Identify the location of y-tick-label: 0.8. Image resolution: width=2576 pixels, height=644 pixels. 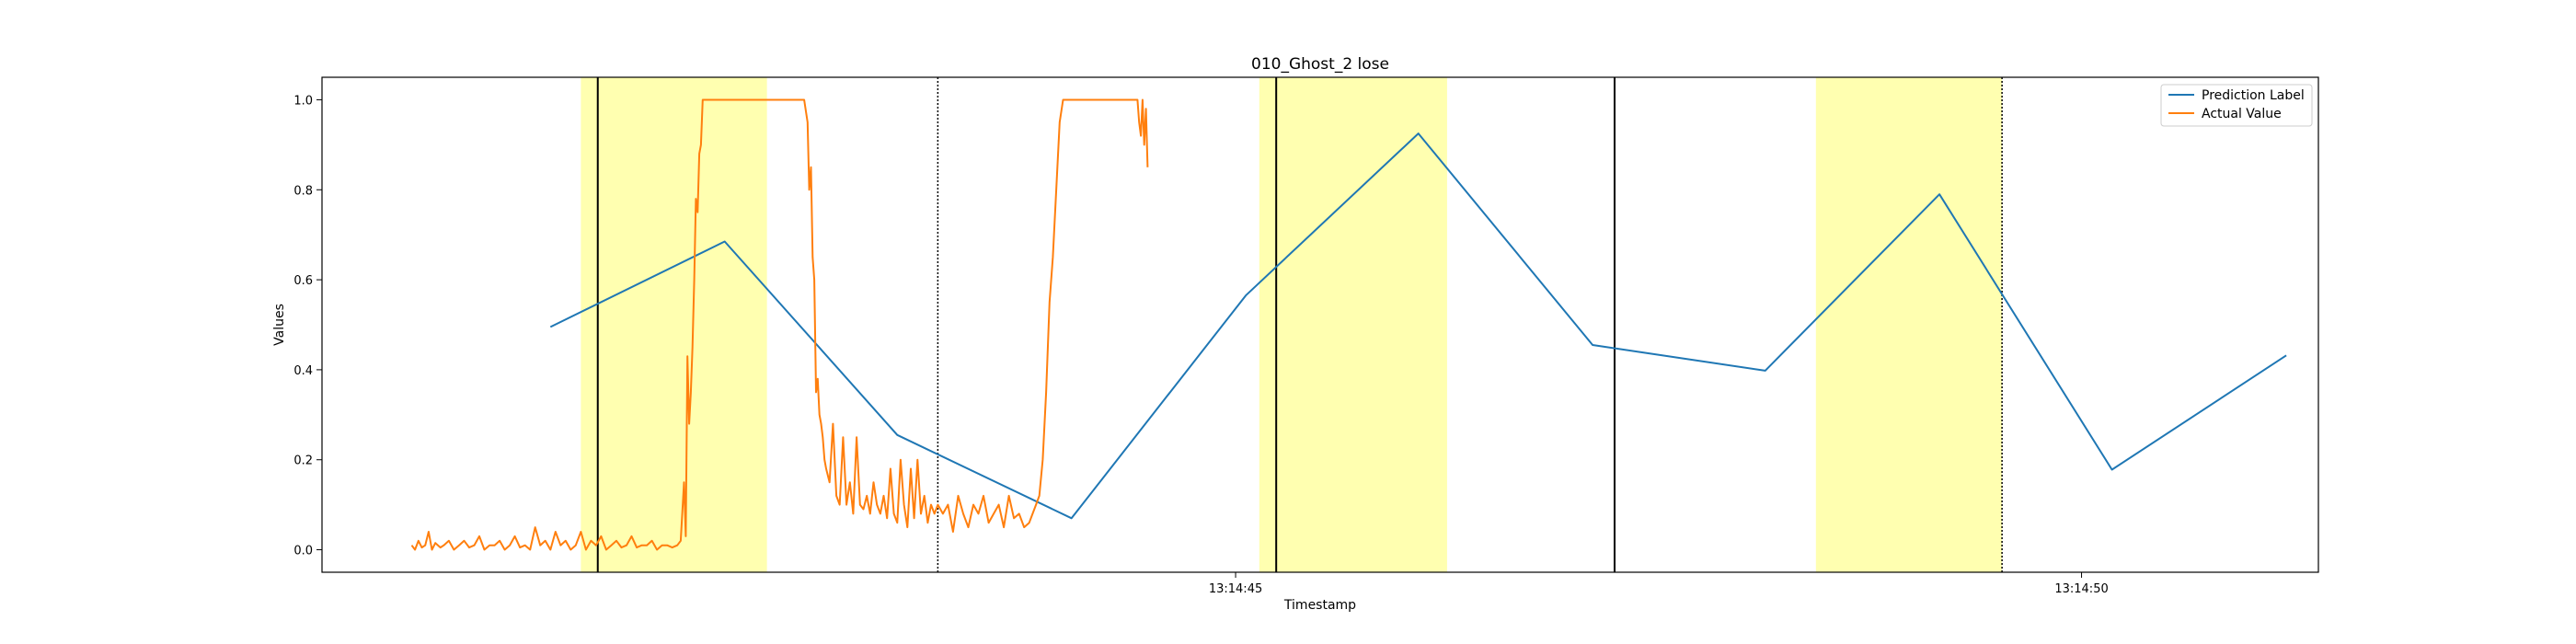
(303, 191).